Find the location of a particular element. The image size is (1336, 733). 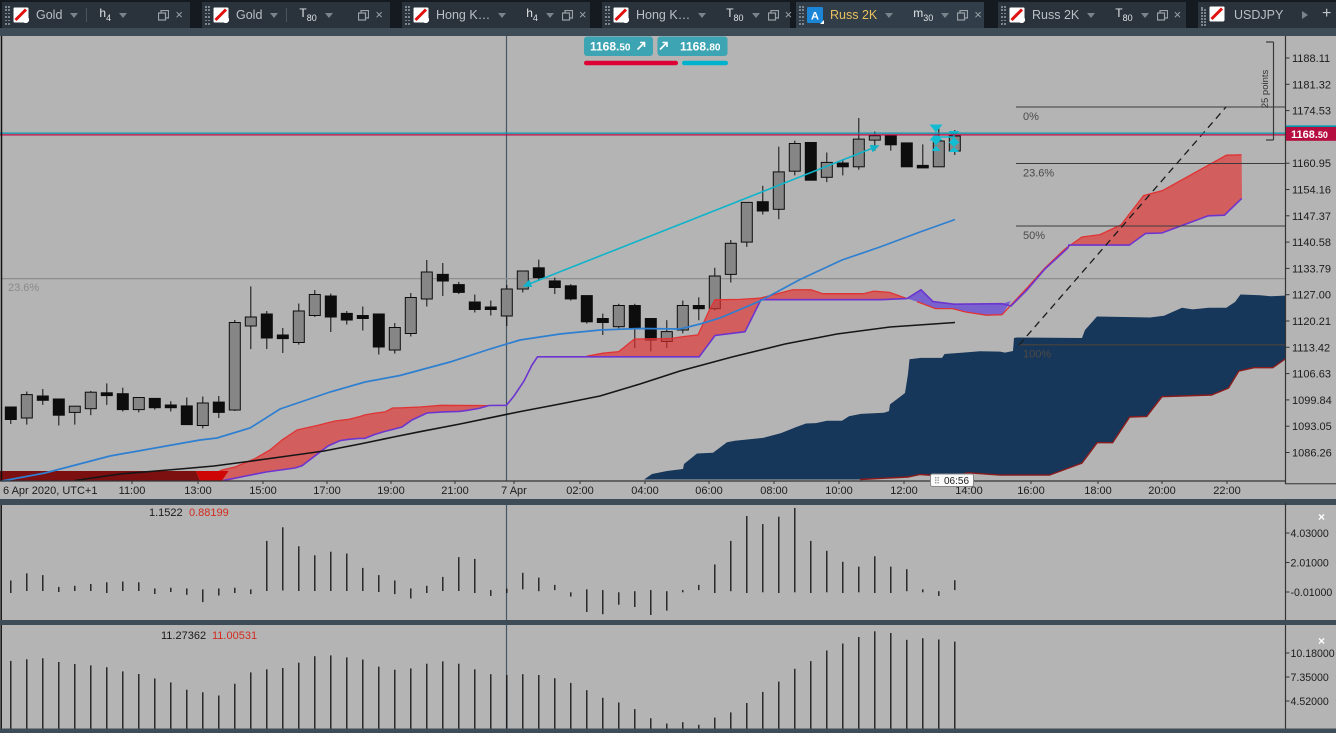

svg-text: 04:00 is located at coordinates (645, 491).